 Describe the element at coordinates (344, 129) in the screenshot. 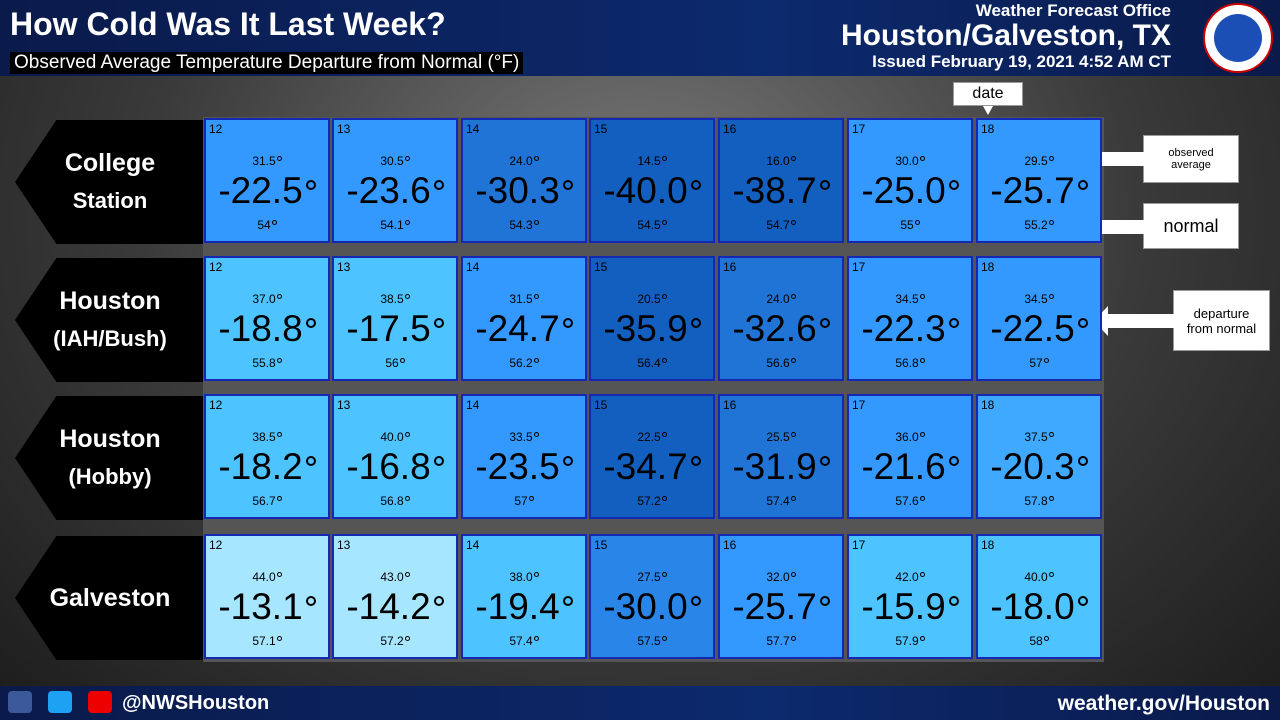

I see `date: 13` at that location.